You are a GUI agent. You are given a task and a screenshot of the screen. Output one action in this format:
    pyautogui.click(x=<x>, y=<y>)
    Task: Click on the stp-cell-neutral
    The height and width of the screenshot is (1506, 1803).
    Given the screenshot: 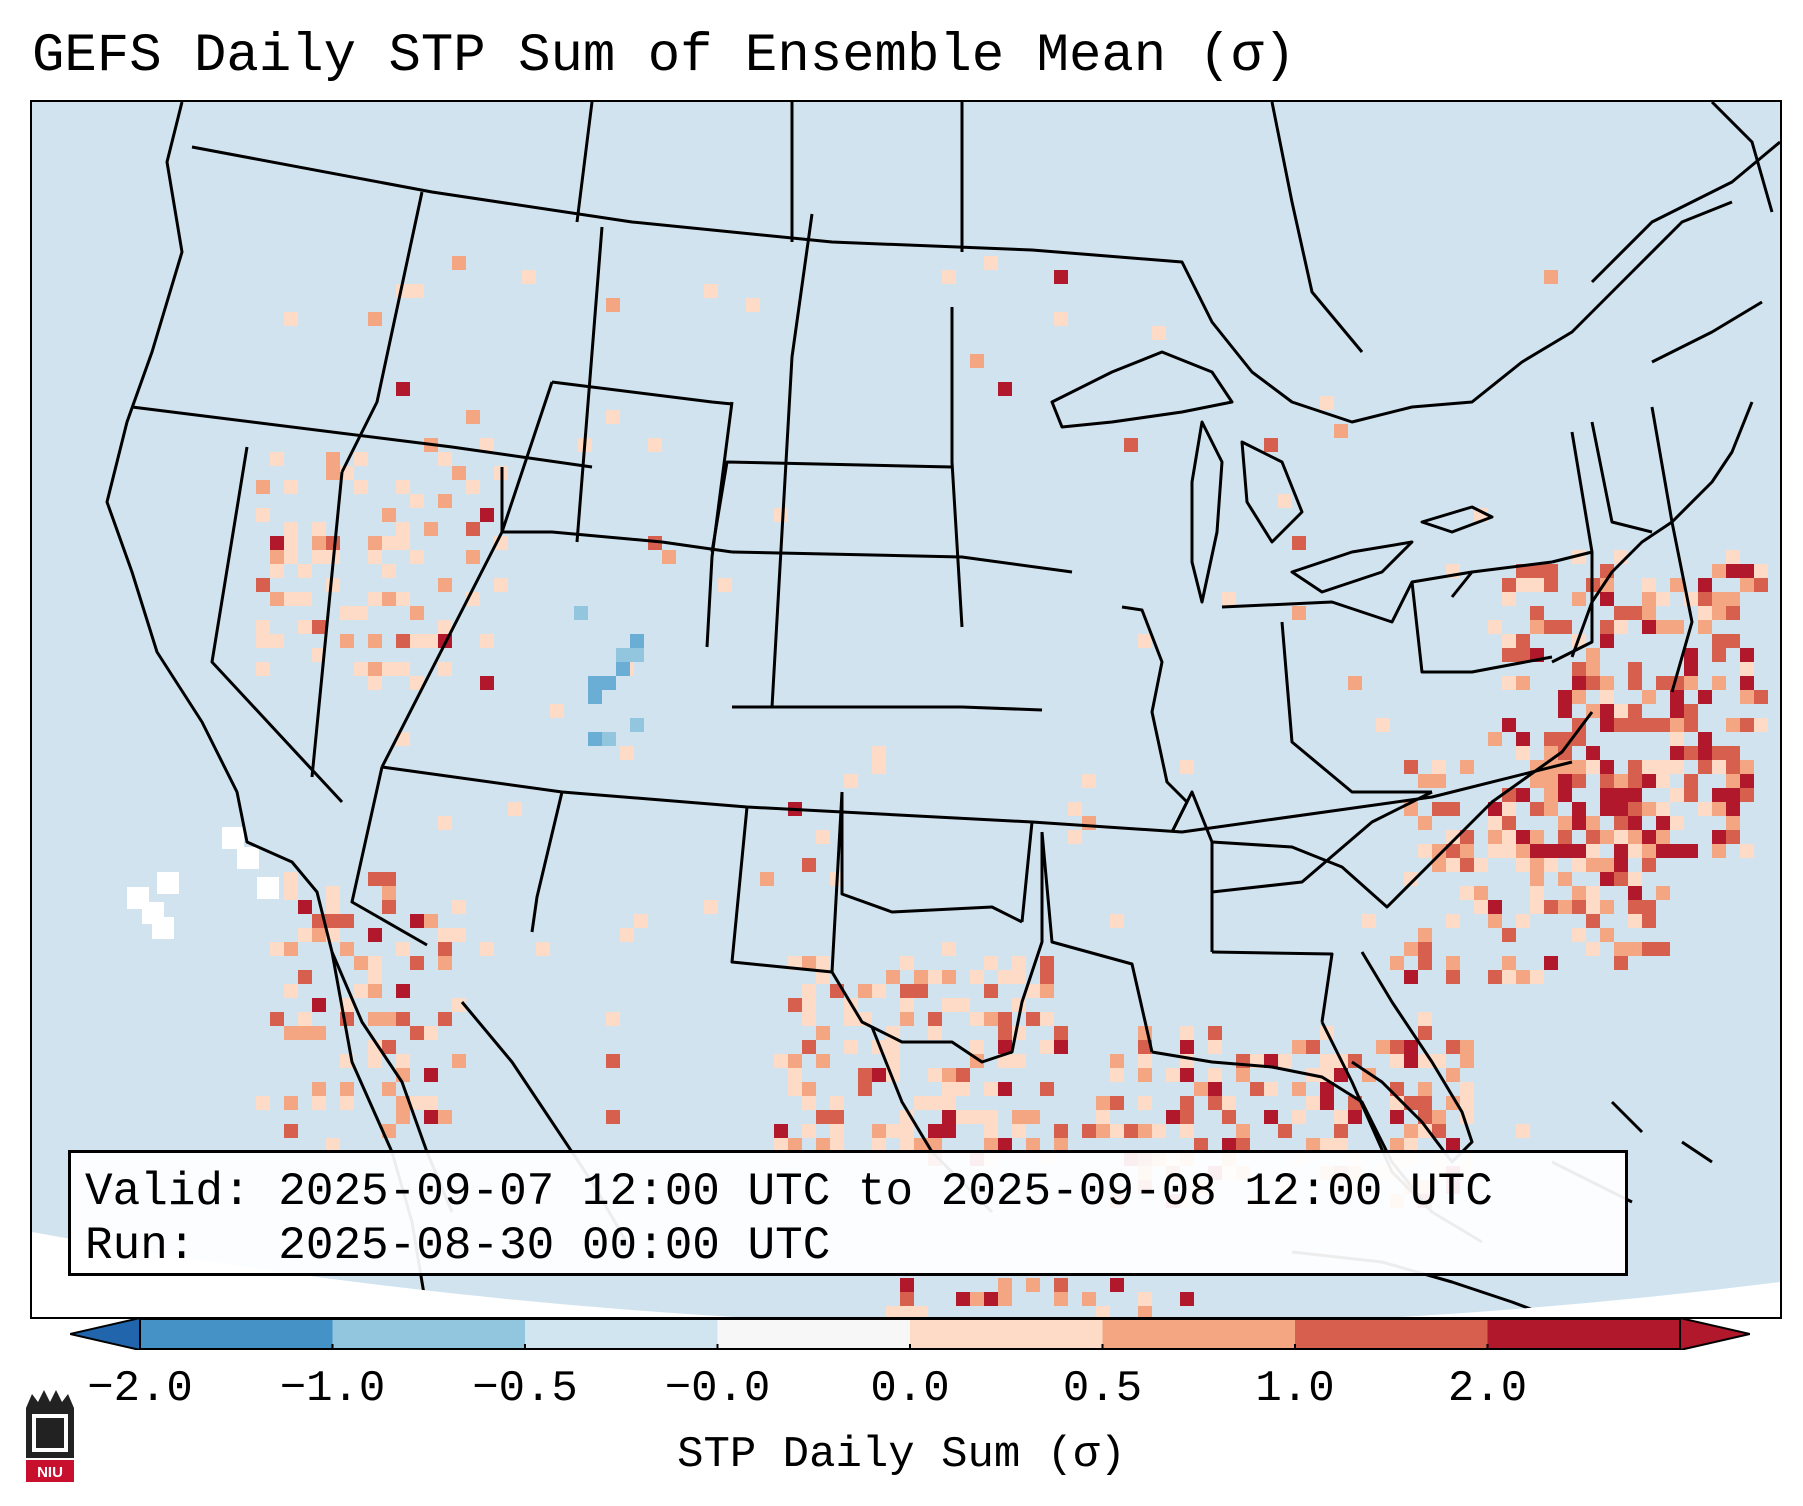 What is the action you would take?
    pyautogui.click(x=268, y=888)
    